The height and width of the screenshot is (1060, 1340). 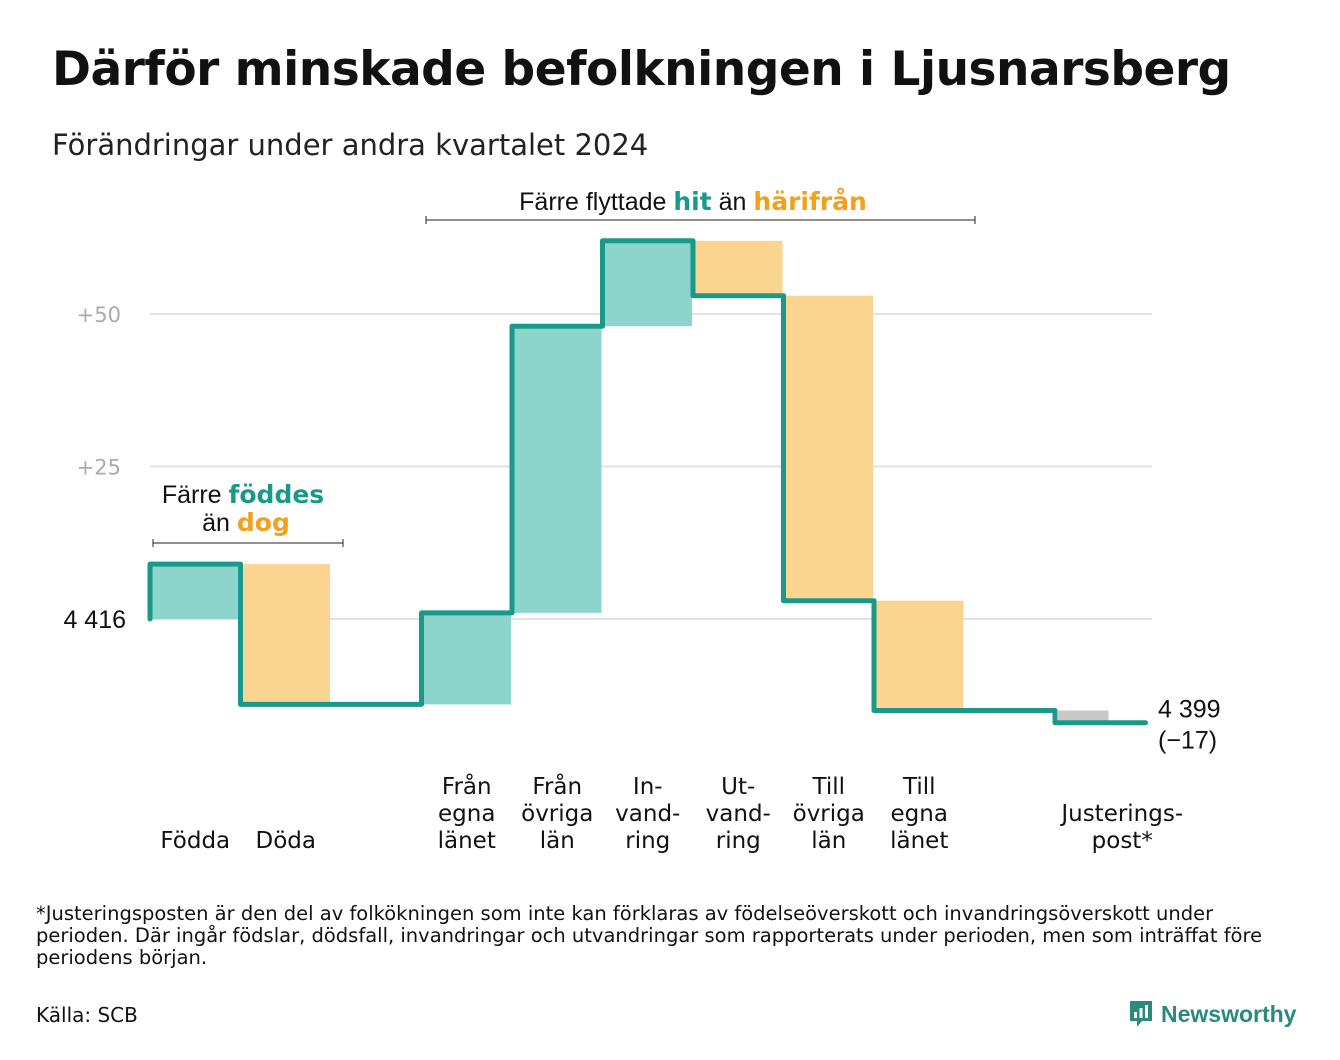 What do you see at coordinates (648, 787) in the screenshot?
I see `category-label-line: In-` at bounding box center [648, 787].